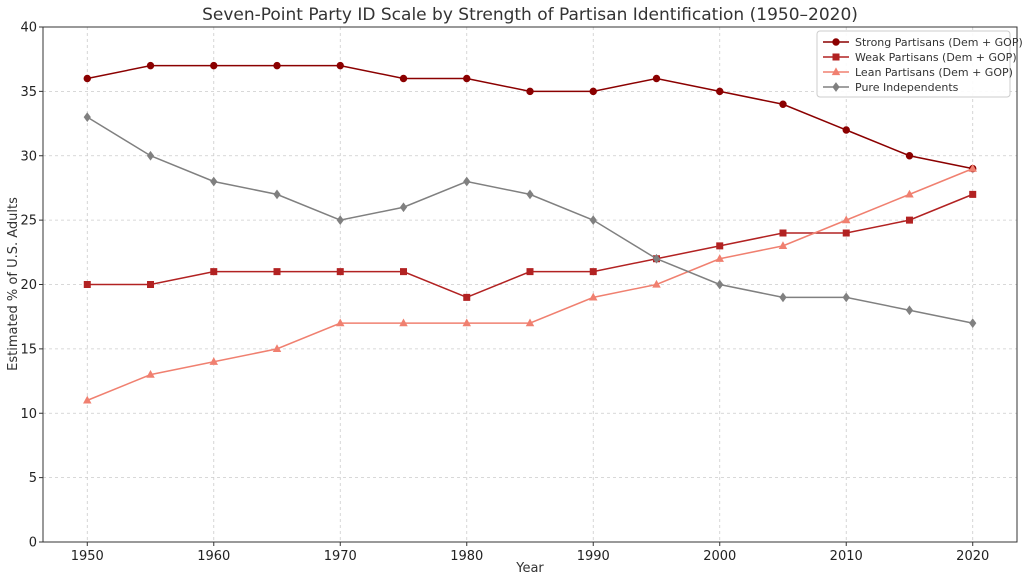  I want to click on y-tick-label: 30, so click(28, 156).